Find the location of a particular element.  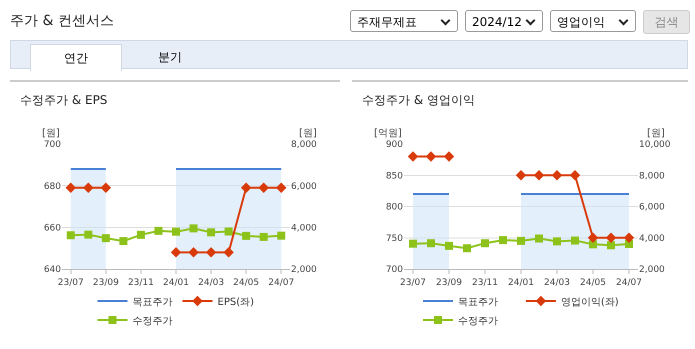

dropdown-field: 영업이익 is located at coordinates (593, 21).